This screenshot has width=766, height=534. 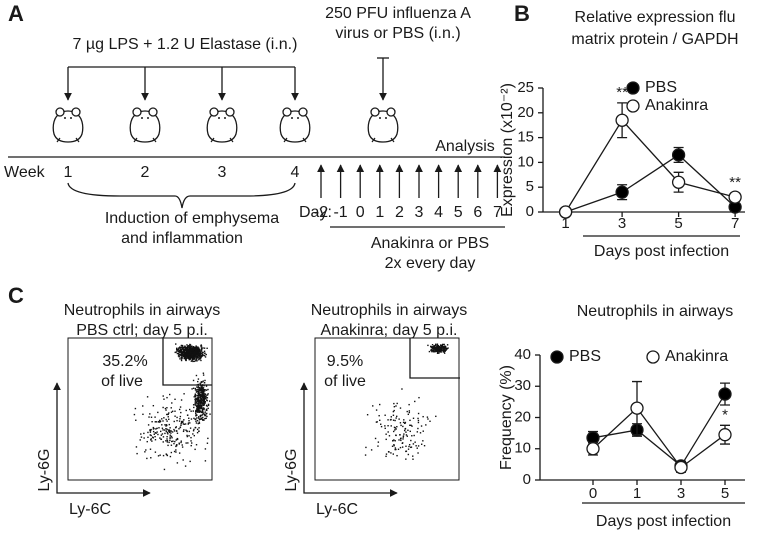 What do you see at coordinates (633, 88) in the screenshot?
I see `legend-marker` at bounding box center [633, 88].